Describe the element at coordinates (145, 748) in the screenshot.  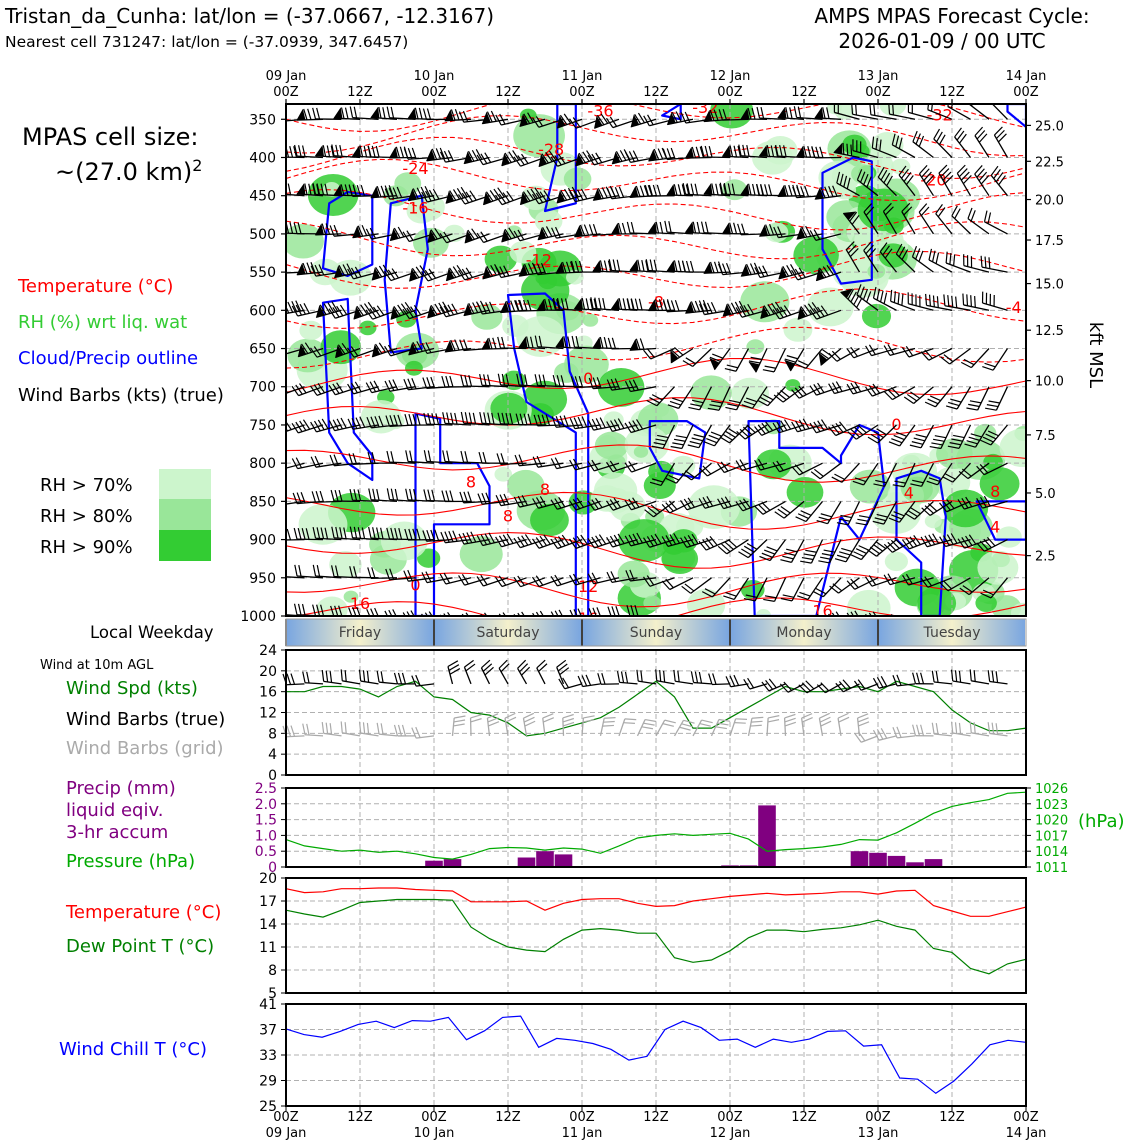
I see `wind-barbs-grid-label: Wind Barbs (grid)` at that location.